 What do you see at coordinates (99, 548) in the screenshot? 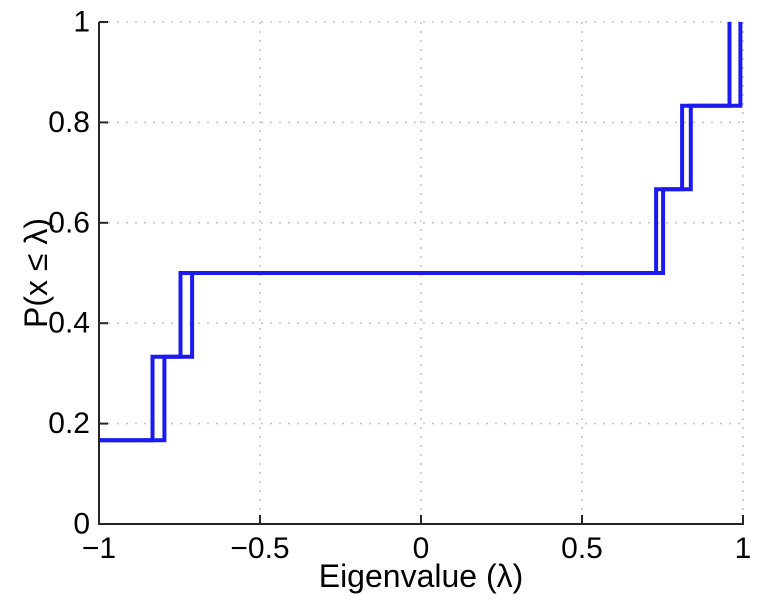
I see `x-tick-label: −1` at bounding box center [99, 548].